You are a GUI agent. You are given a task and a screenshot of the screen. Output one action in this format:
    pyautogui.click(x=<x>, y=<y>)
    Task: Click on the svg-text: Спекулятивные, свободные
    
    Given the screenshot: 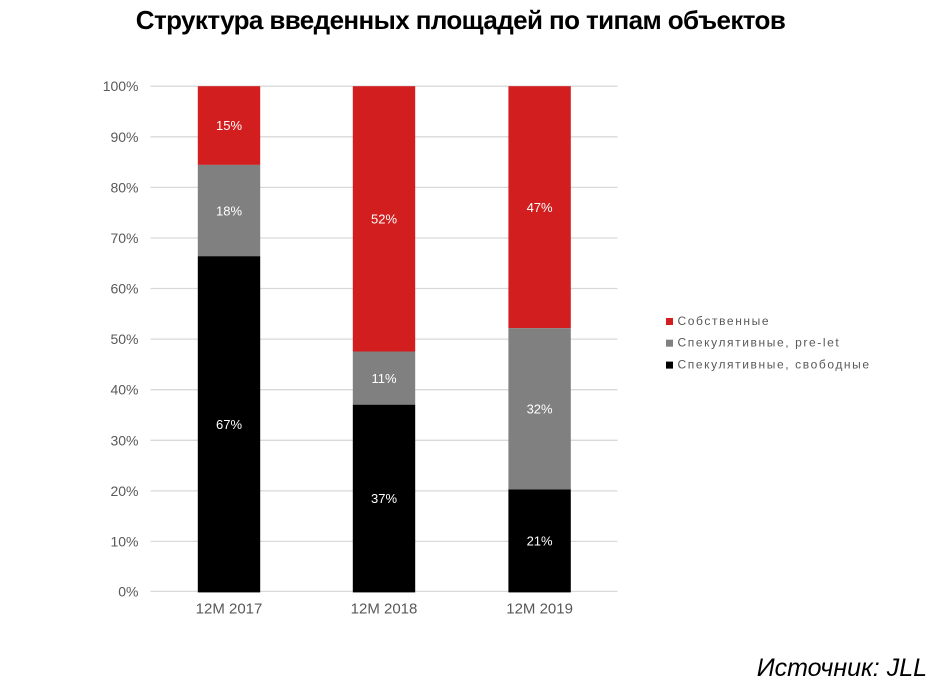 What is the action you would take?
    pyautogui.click(x=774, y=364)
    